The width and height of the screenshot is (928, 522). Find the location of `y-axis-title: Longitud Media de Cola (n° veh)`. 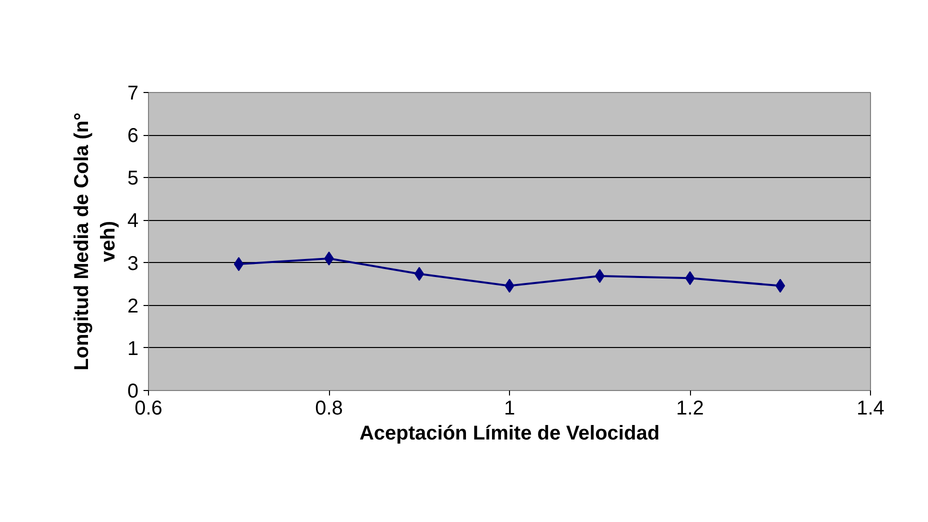

y-axis-title: Longitud Media de Cola (n° veh) is located at coordinates (95, 241).